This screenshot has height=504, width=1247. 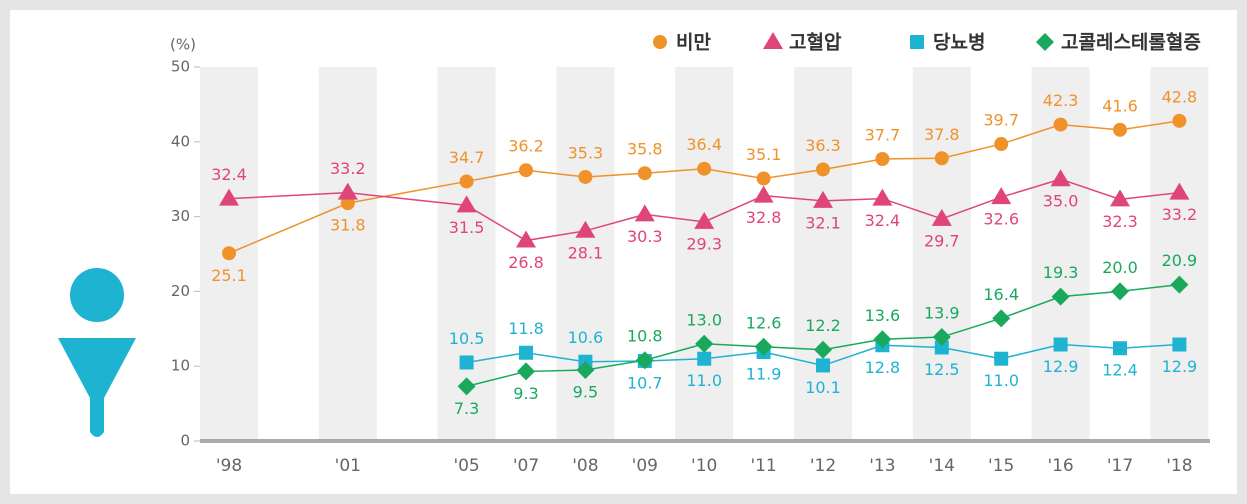 I want to click on value-label: 12.5, so click(x=942, y=369).